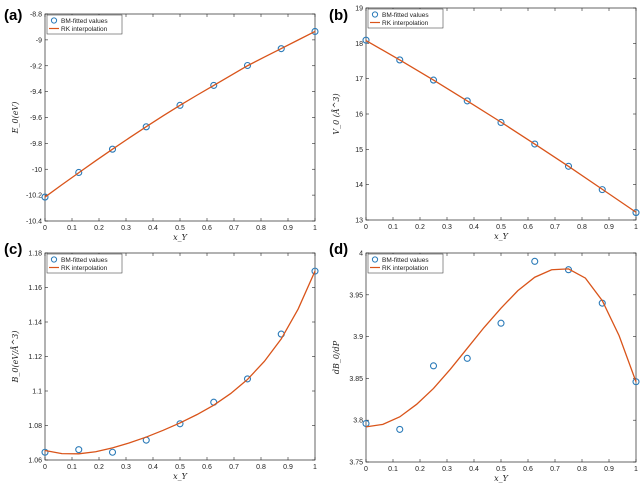 The height and width of the screenshot is (484, 643). Describe the element at coordinates (36, 15) in the screenshot. I see `y-tick-label: -8.8` at that location.